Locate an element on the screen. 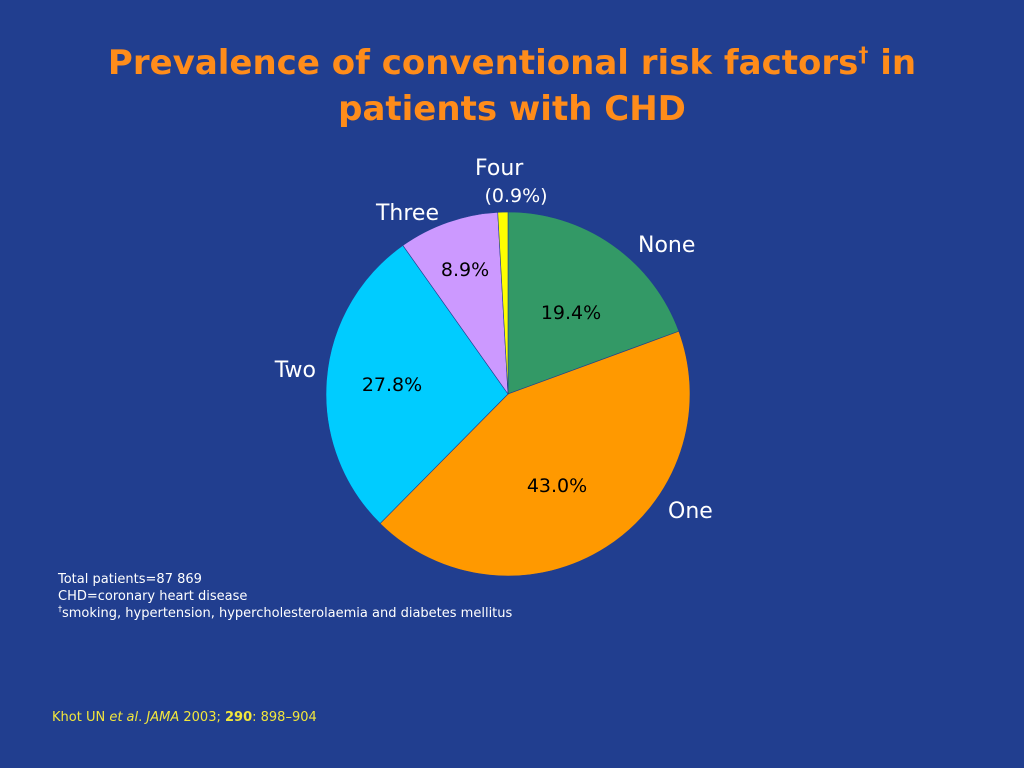 The width and height of the screenshot is (1024, 768). citation: Khot UN et al. JAMA 2003; 290: 898–904 is located at coordinates (184, 717).